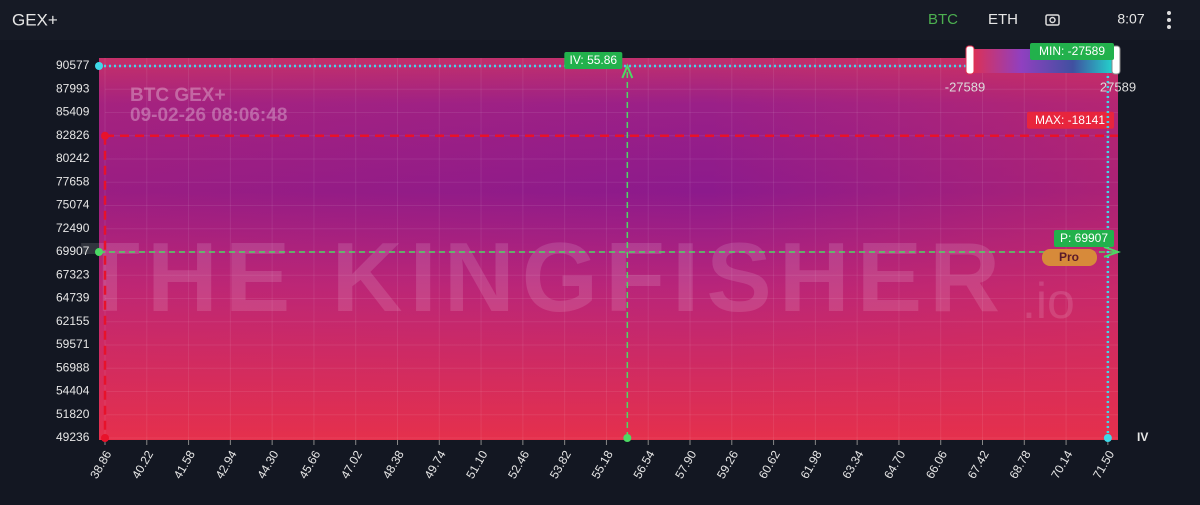  What do you see at coordinates (73, 88) in the screenshot?
I see `y-tick-label: 87993` at bounding box center [73, 88].